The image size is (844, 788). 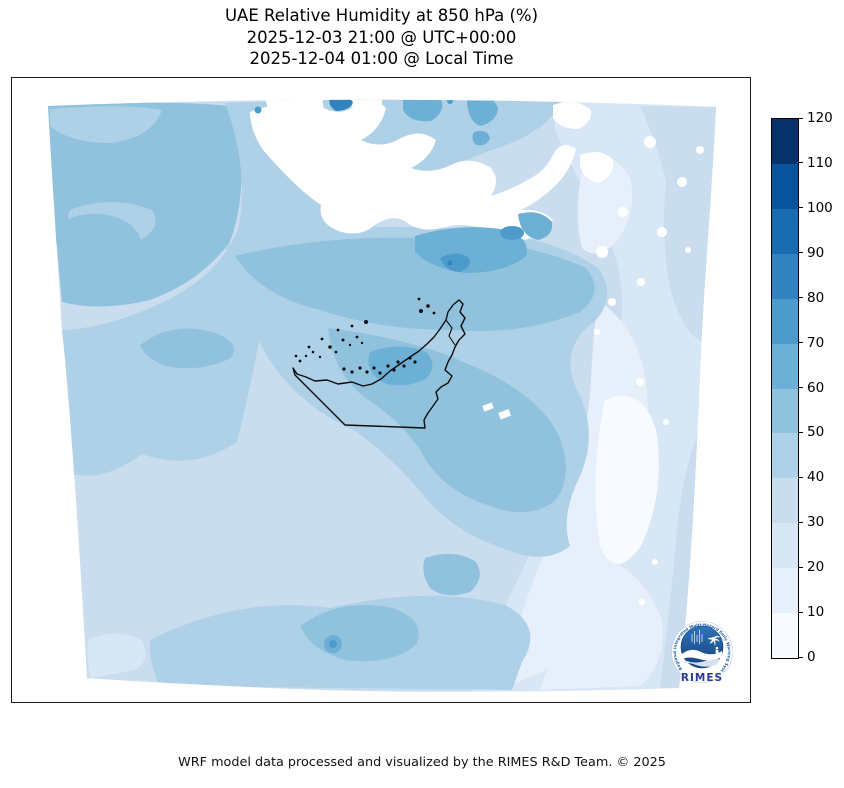 What do you see at coordinates (381, 58) in the screenshot?
I see `title-line-3: 2025-12-04 01:00 @ Local Time` at bounding box center [381, 58].